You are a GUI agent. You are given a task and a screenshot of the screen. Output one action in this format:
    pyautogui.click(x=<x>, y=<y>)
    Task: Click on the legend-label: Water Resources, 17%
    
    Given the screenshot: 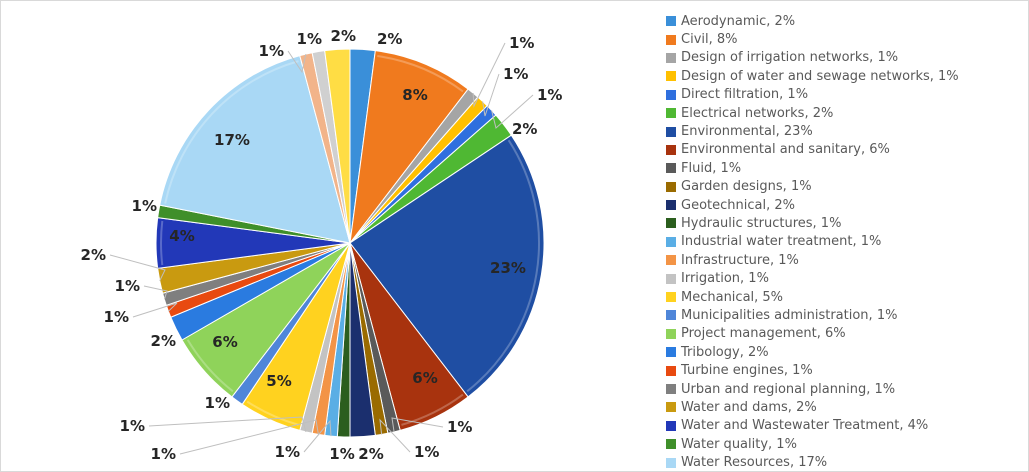 What is the action you would take?
    pyautogui.click(x=754, y=463)
    